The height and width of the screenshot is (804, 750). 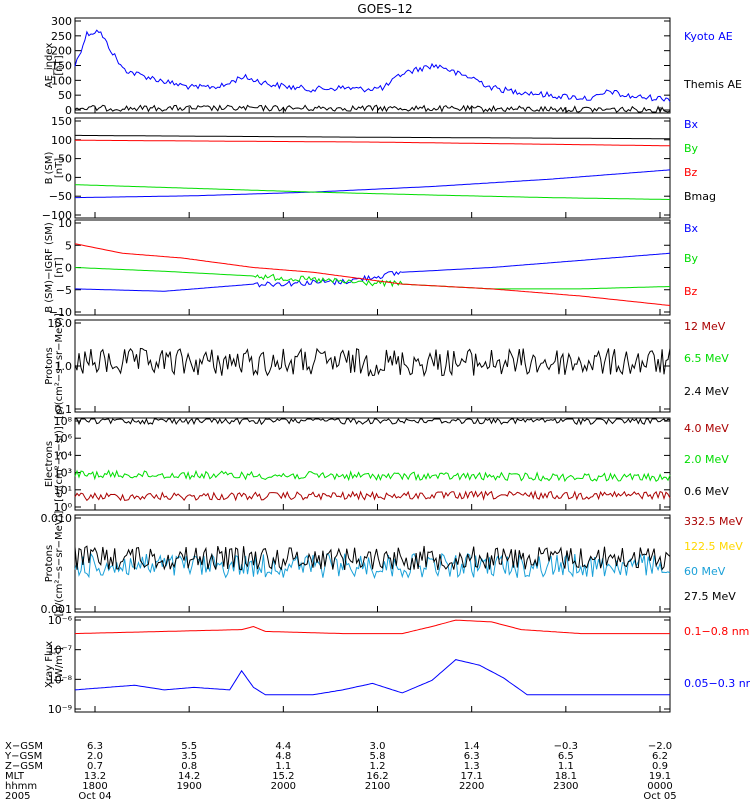 I want to click on xaxis-value-3-2: 1.2, so click(x=378, y=766).